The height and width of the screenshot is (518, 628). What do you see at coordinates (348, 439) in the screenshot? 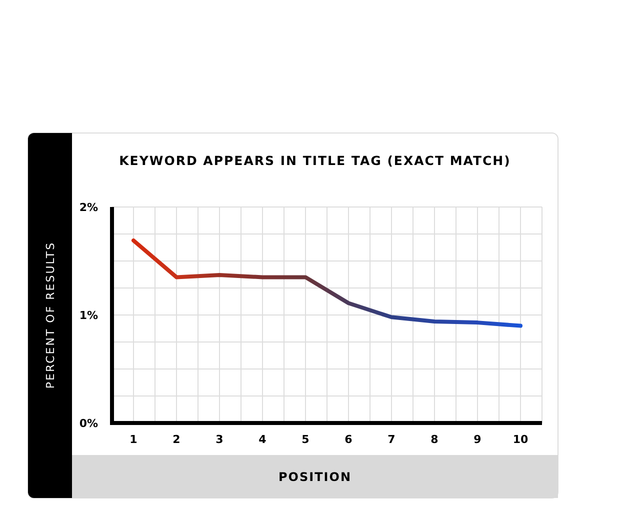
I see `x-tick-label: 6` at bounding box center [348, 439].